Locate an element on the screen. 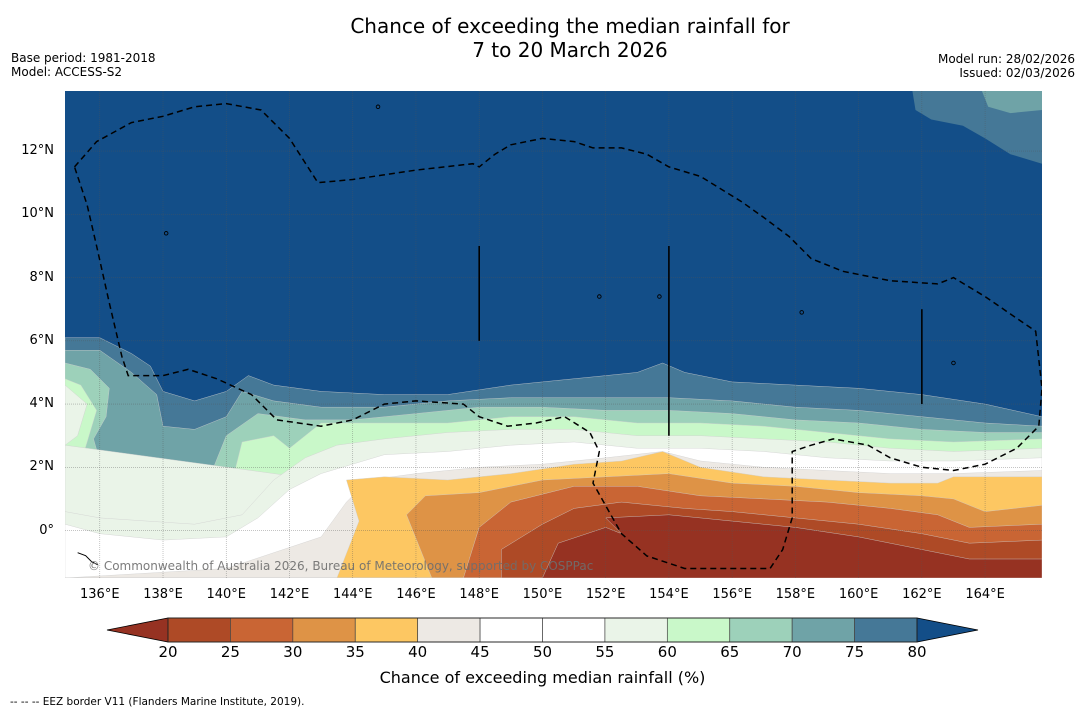 This screenshot has width=1085, height=713. colorbar-tick-label: 65 is located at coordinates (730, 652).